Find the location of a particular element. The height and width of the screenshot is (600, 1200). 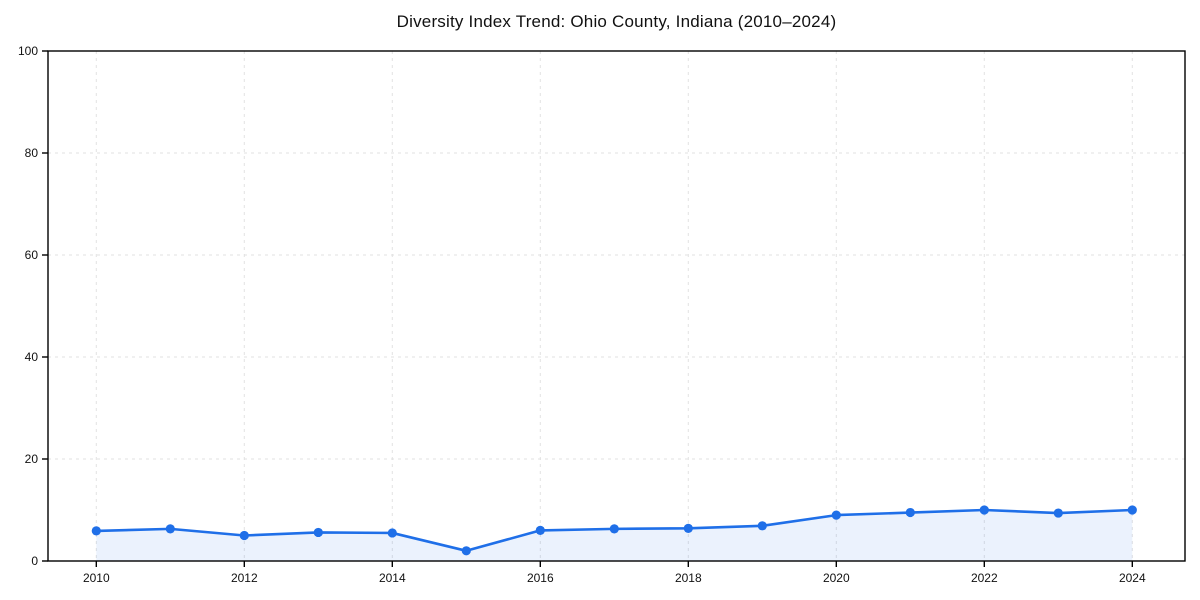

svg-text: 2018 is located at coordinates (688, 578).